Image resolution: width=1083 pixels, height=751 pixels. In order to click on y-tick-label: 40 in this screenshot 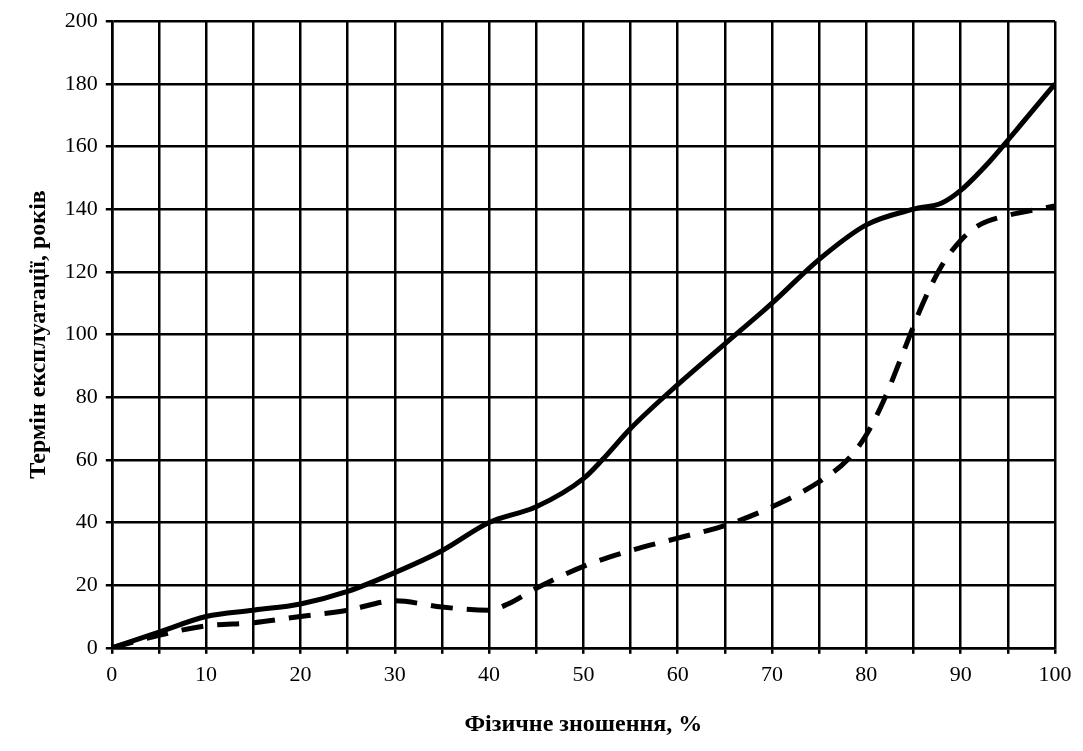, I will do `click(86, 521)`.